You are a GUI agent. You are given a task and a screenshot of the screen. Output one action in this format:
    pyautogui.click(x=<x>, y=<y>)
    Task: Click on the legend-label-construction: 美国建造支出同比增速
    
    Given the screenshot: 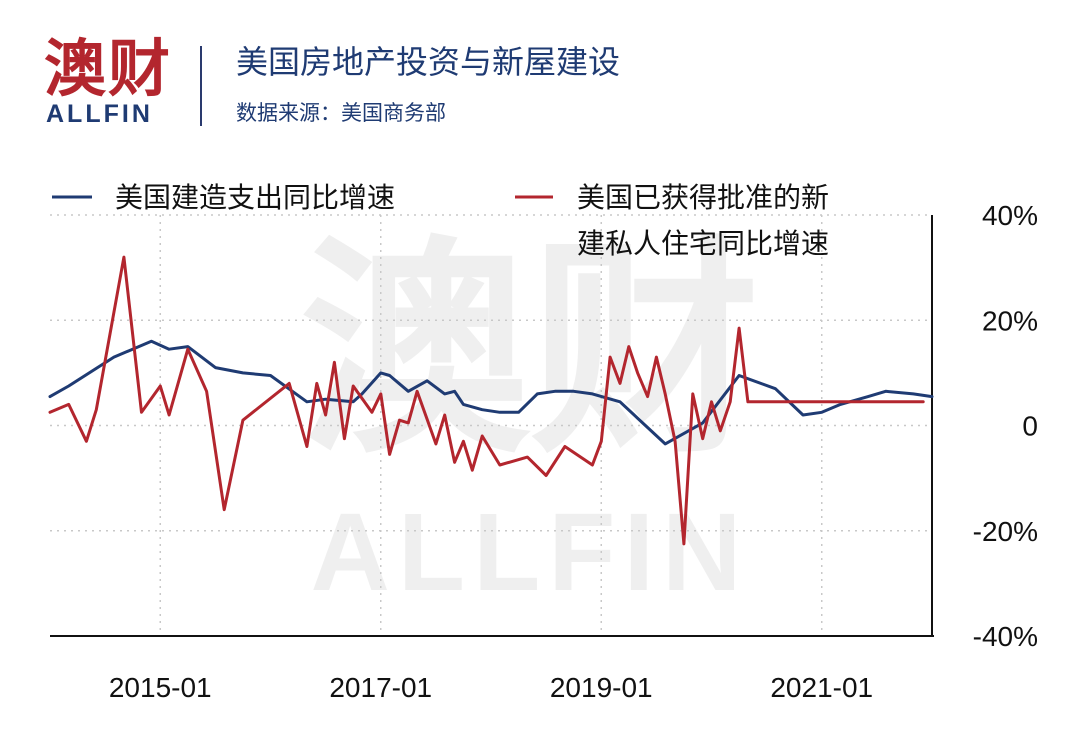 What is the action you would take?
    pyautogui.click(x=255, y=197)
    